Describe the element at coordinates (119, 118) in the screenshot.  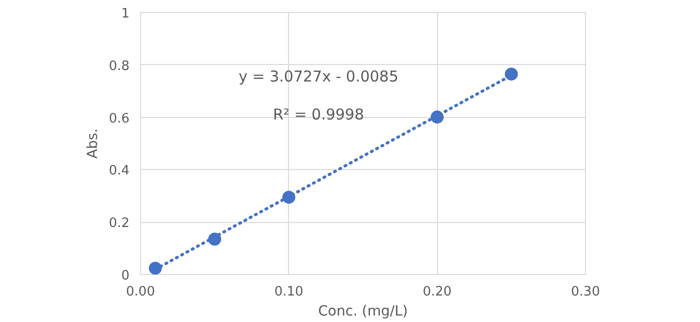
I see `y-tick-label: 0.6` at that location.